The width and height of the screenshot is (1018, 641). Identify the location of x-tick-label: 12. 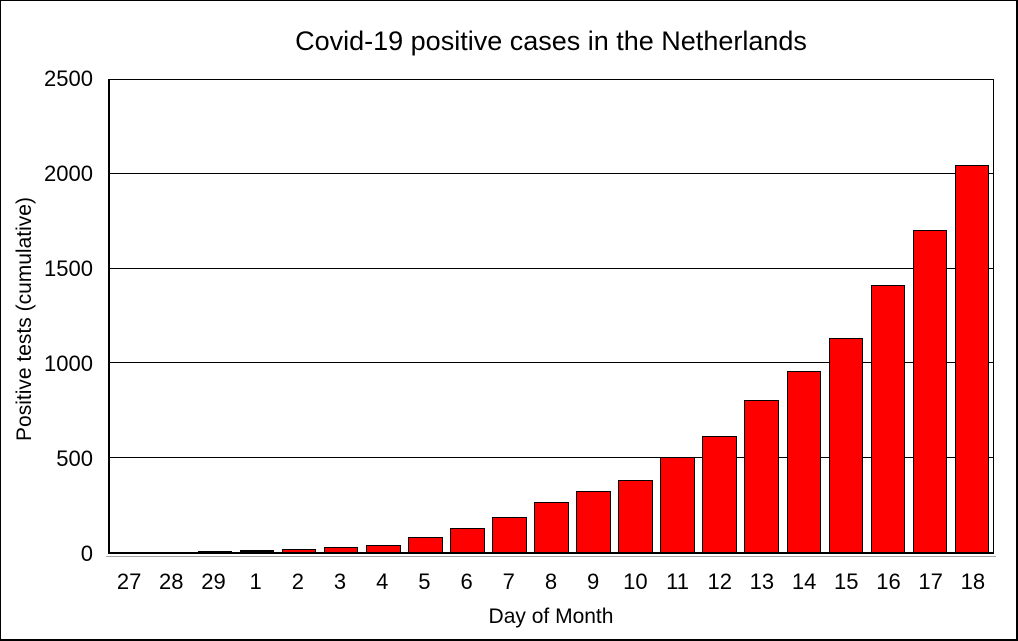
(719, 581).